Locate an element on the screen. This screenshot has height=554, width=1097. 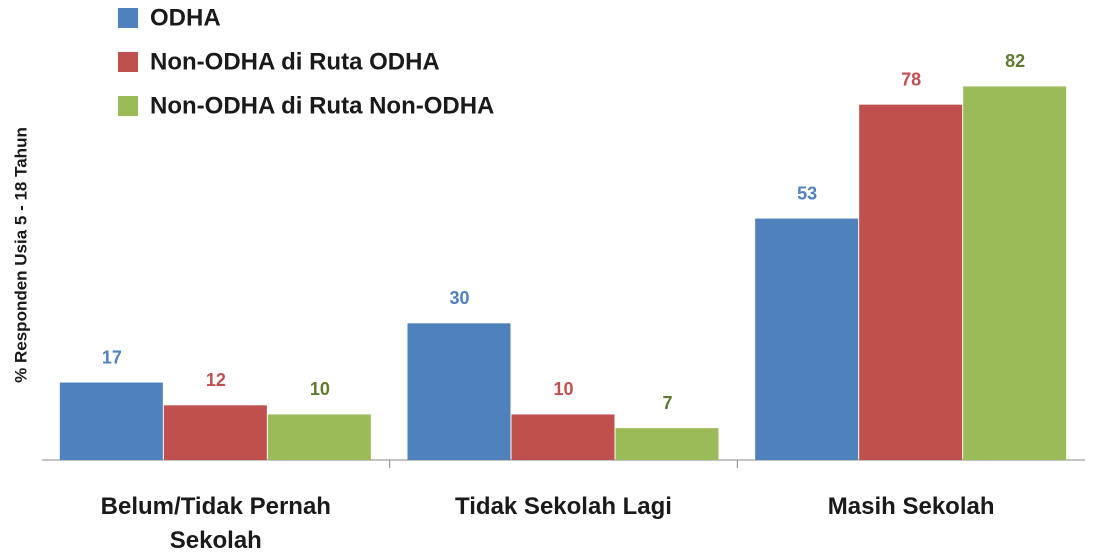
y-axis-label: % Responden Usia 5 - 18 Tahun is located at coordinates (20, 255).